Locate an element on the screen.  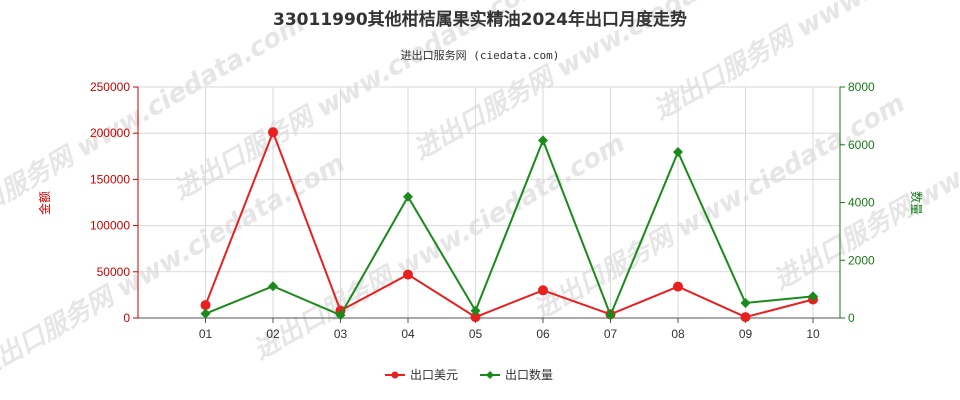
y-axis-right-tick-label: 4000 is located at coordinates (861, 203).